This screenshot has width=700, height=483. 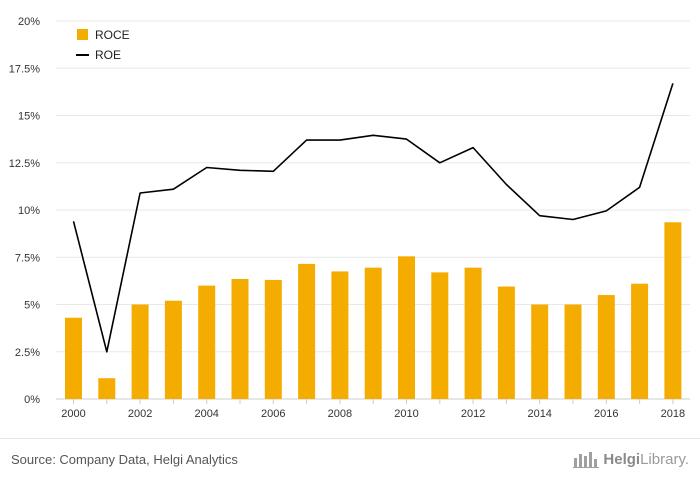 What do you see at coordinates (82, 34) in the screenshot?
I see `legend-swatch-roce` at bounding box center [82, 34].